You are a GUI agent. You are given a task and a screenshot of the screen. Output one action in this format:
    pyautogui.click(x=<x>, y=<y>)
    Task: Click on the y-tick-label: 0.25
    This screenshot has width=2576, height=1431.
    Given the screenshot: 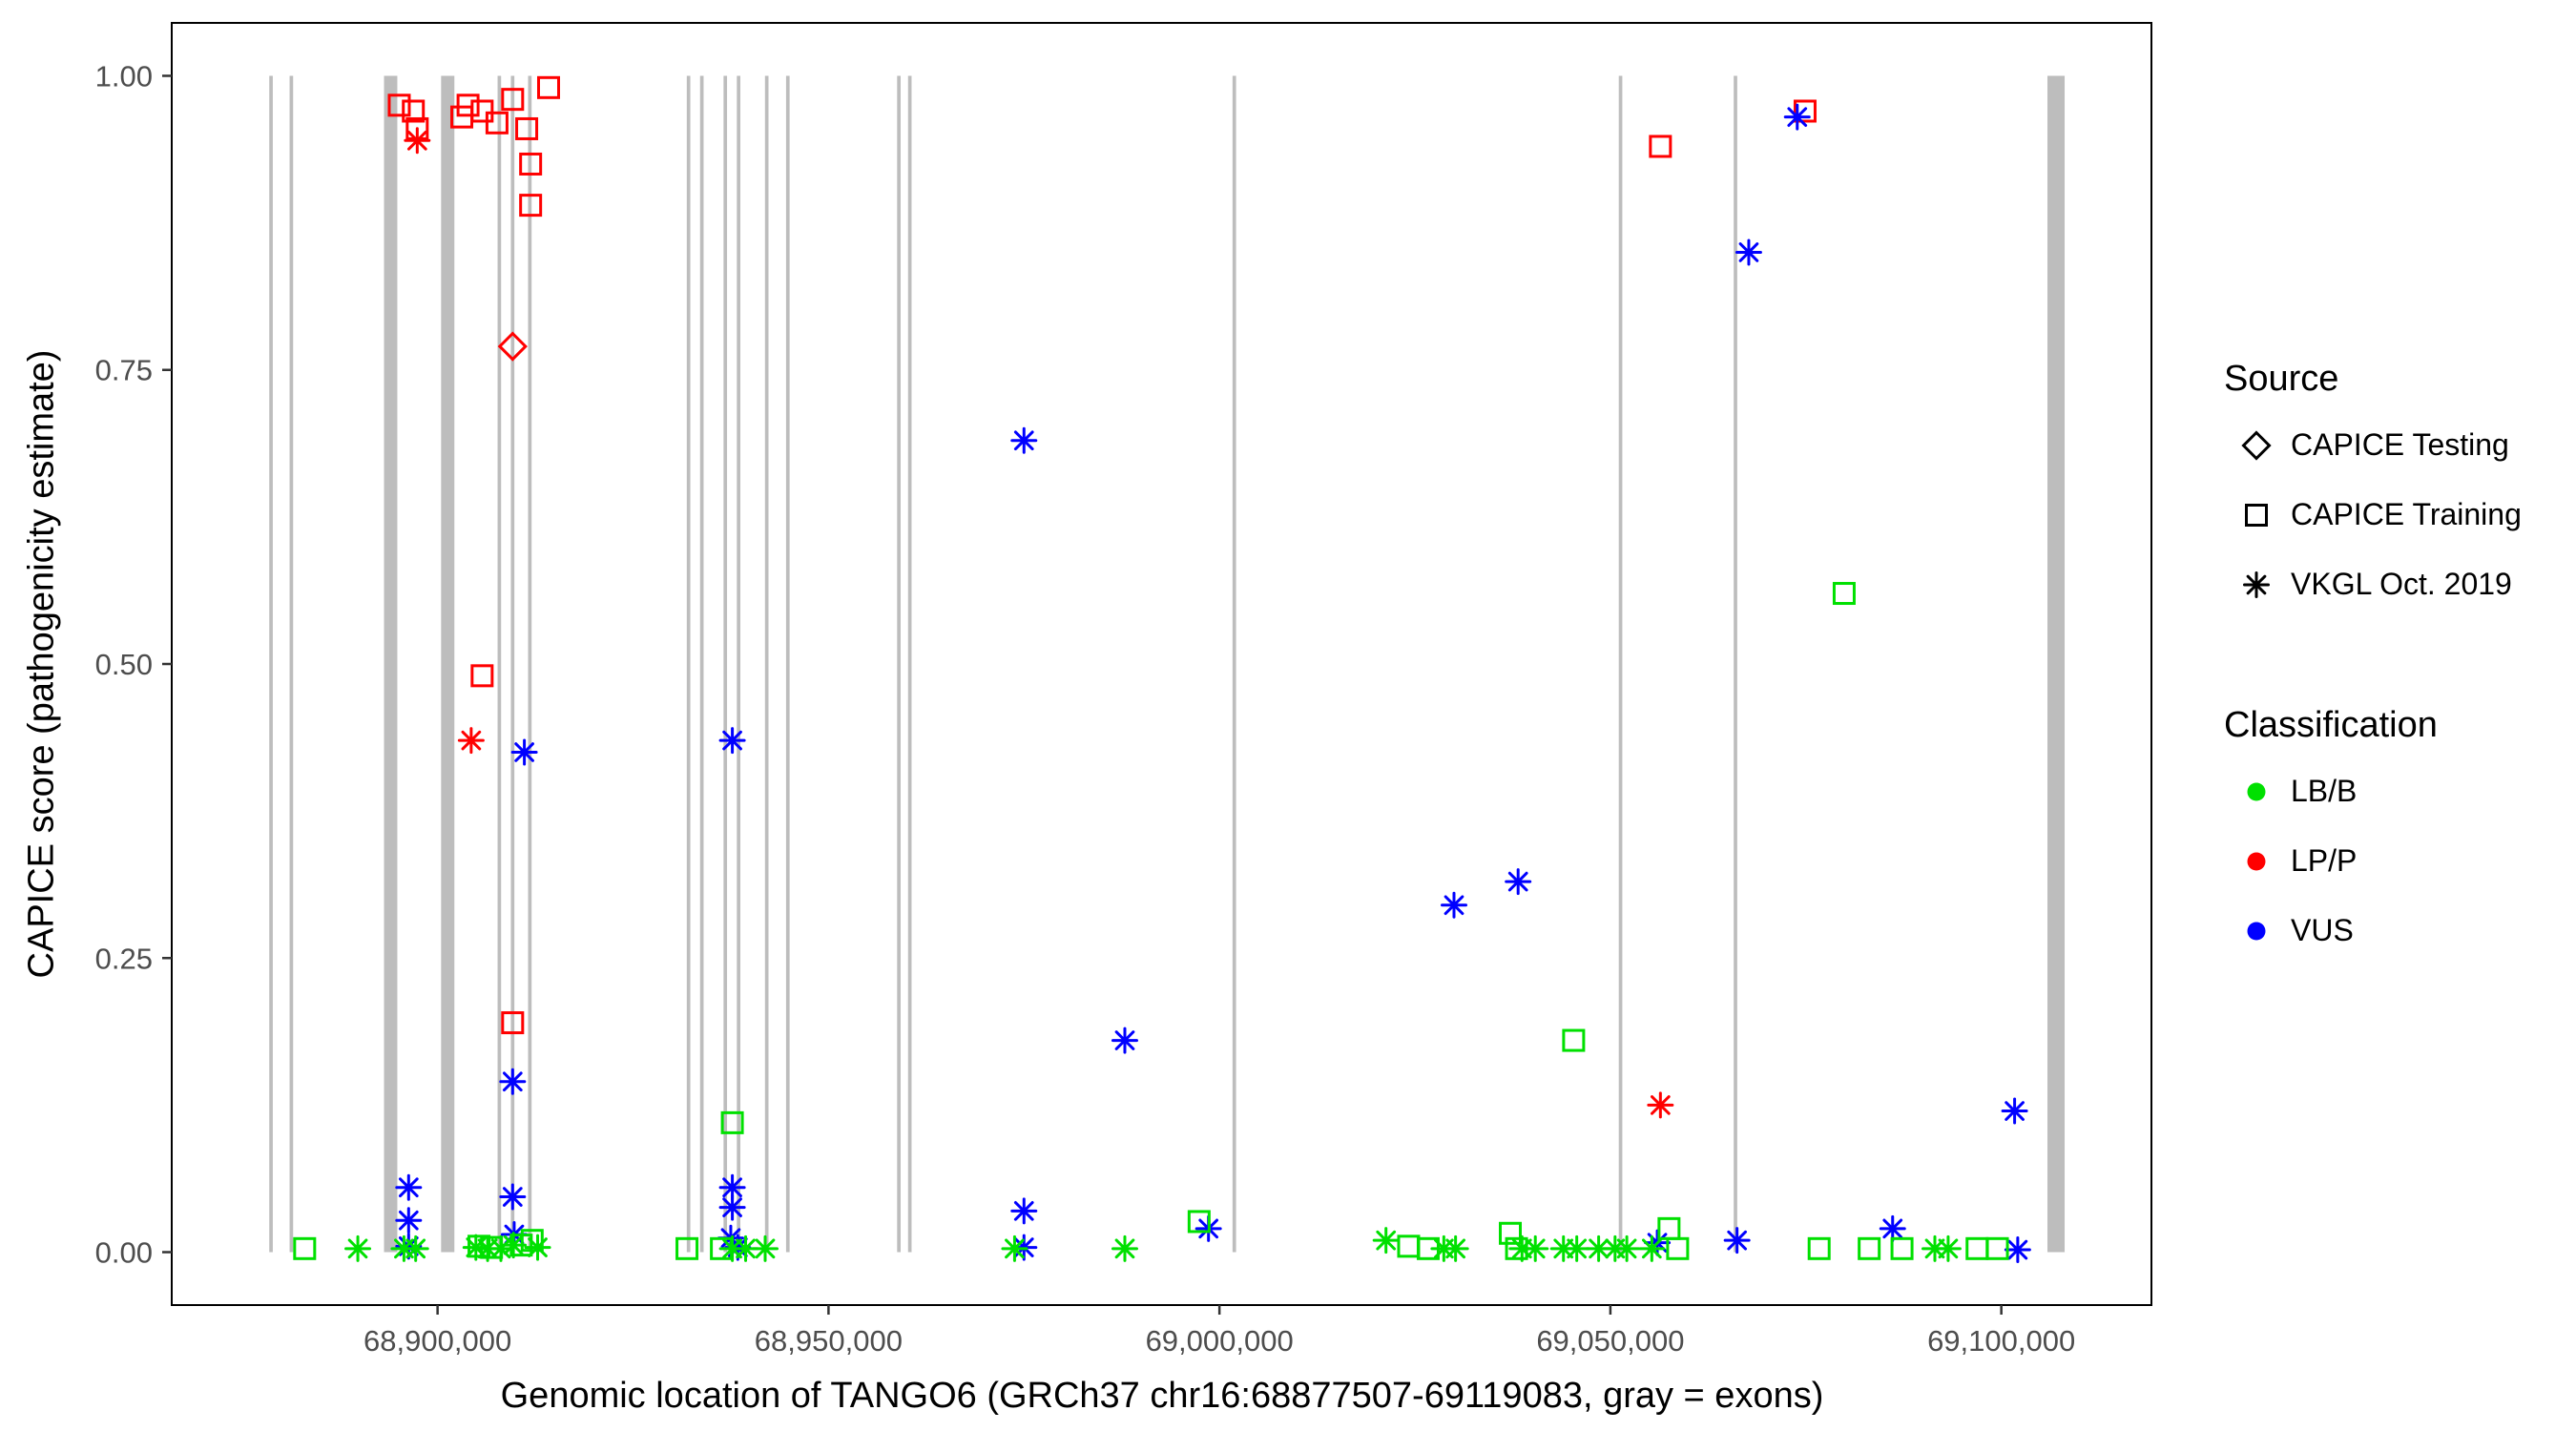 What is the action you would take?
    pyautogui.click(x=124, y=958)
    